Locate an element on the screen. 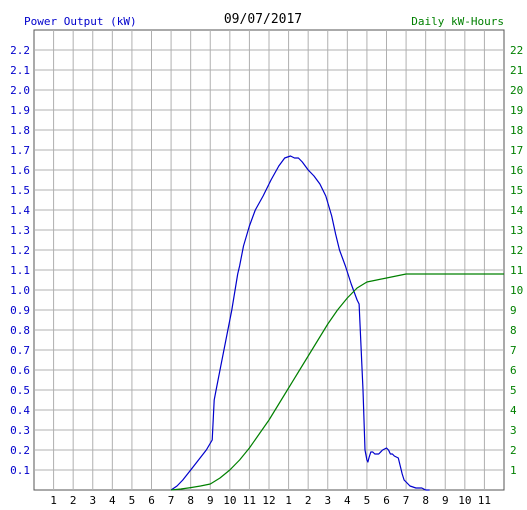 Image resolution: width=527 pixels, height=510 pixels. y-tick-right-label: 3 is located at coordinates (513, 430).